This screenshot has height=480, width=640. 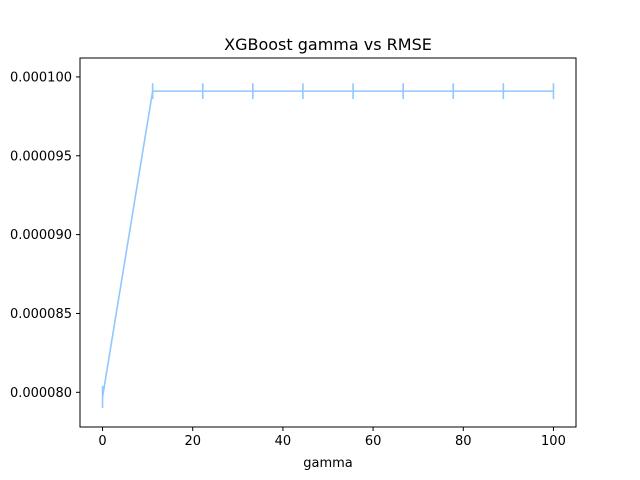 I want to click on x-tick-label: 20, so click(x=192, y=441).